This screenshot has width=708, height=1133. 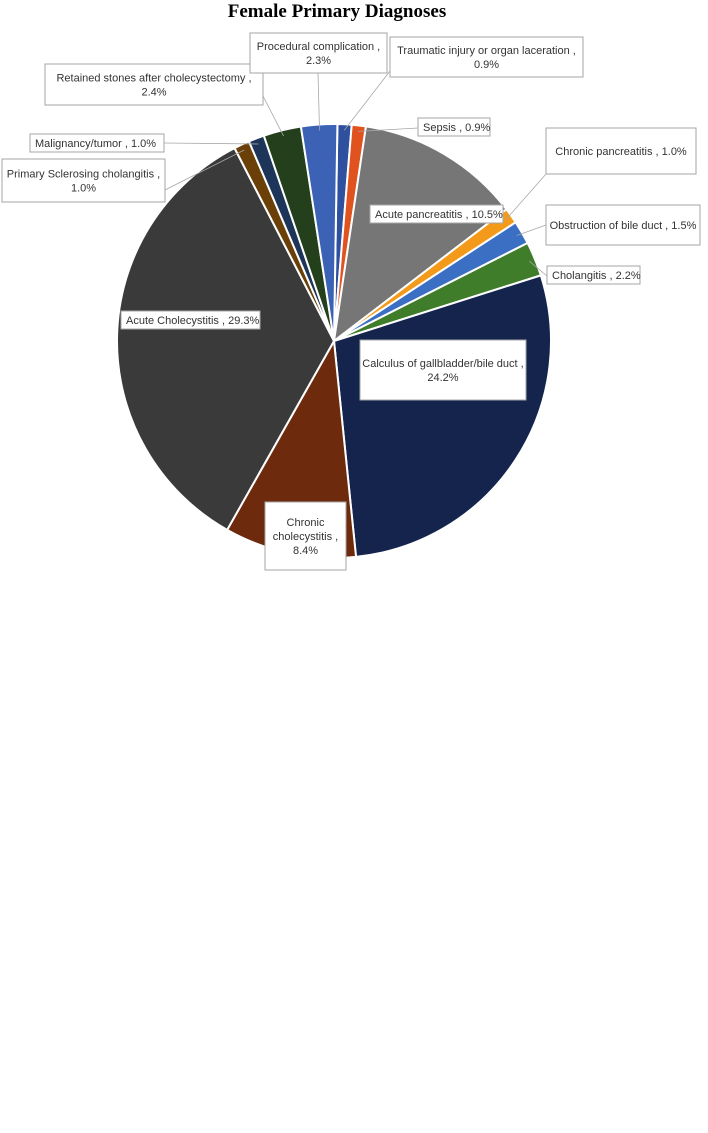 What do you see at coordinates (318, 101) in the screenshot?
I see `leader-line-procedural-complication` at bounding box center [318, 101].